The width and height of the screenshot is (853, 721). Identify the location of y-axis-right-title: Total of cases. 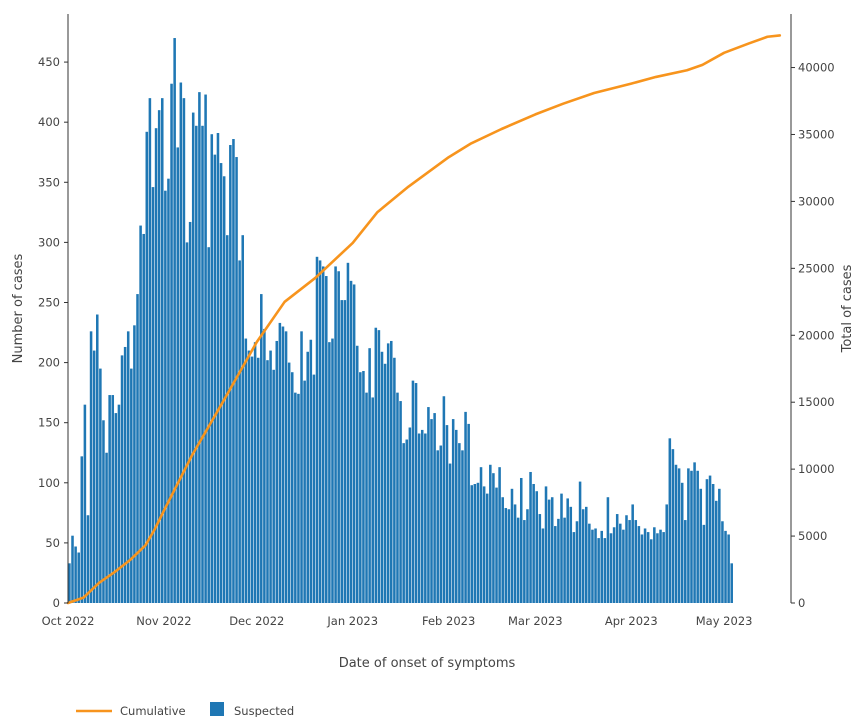
(846, 308).